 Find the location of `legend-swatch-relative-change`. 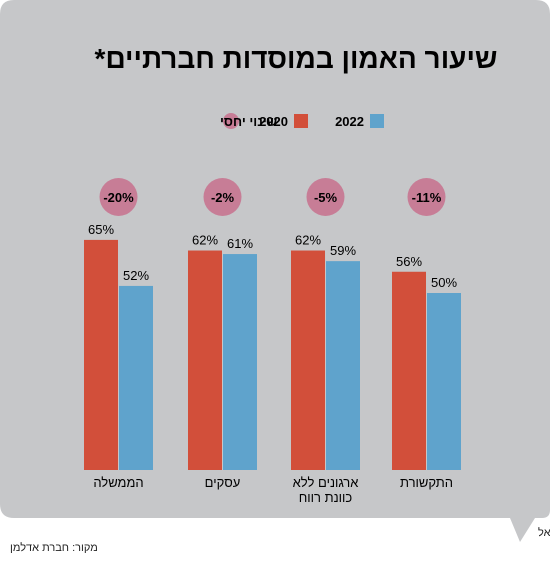

legend-swatch-relative-change is located at coordinates (231, 121).